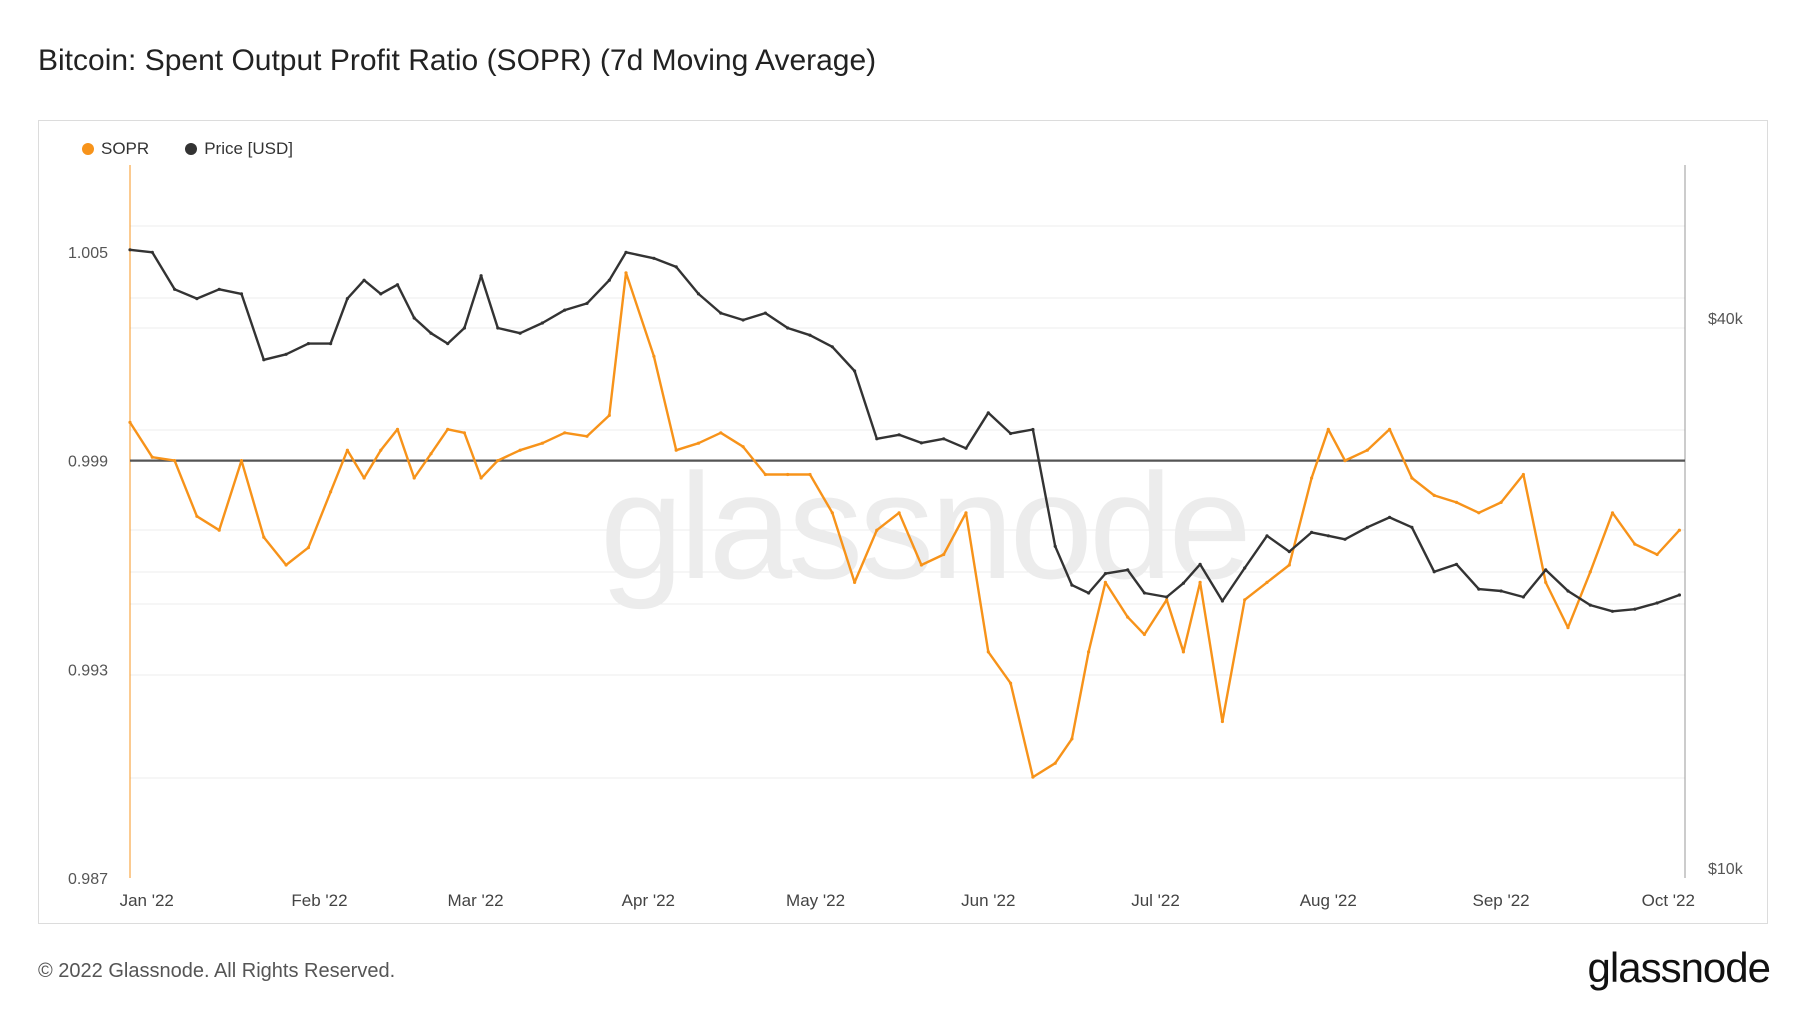 The image size is (1800, 1013). What do you see at coordinates (88, 253) in the screenshot?
I see `y-left-tick-0: 1.005` at bounding box center [88, 253].